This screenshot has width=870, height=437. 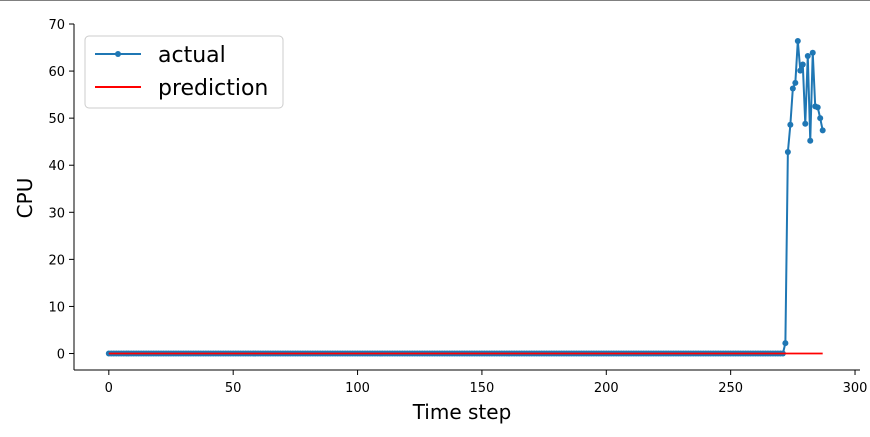 What do you see at coordinates (462, 412) in the screenshot?
I see `x-axis-title: Time step` at bounding box center [462, 412].